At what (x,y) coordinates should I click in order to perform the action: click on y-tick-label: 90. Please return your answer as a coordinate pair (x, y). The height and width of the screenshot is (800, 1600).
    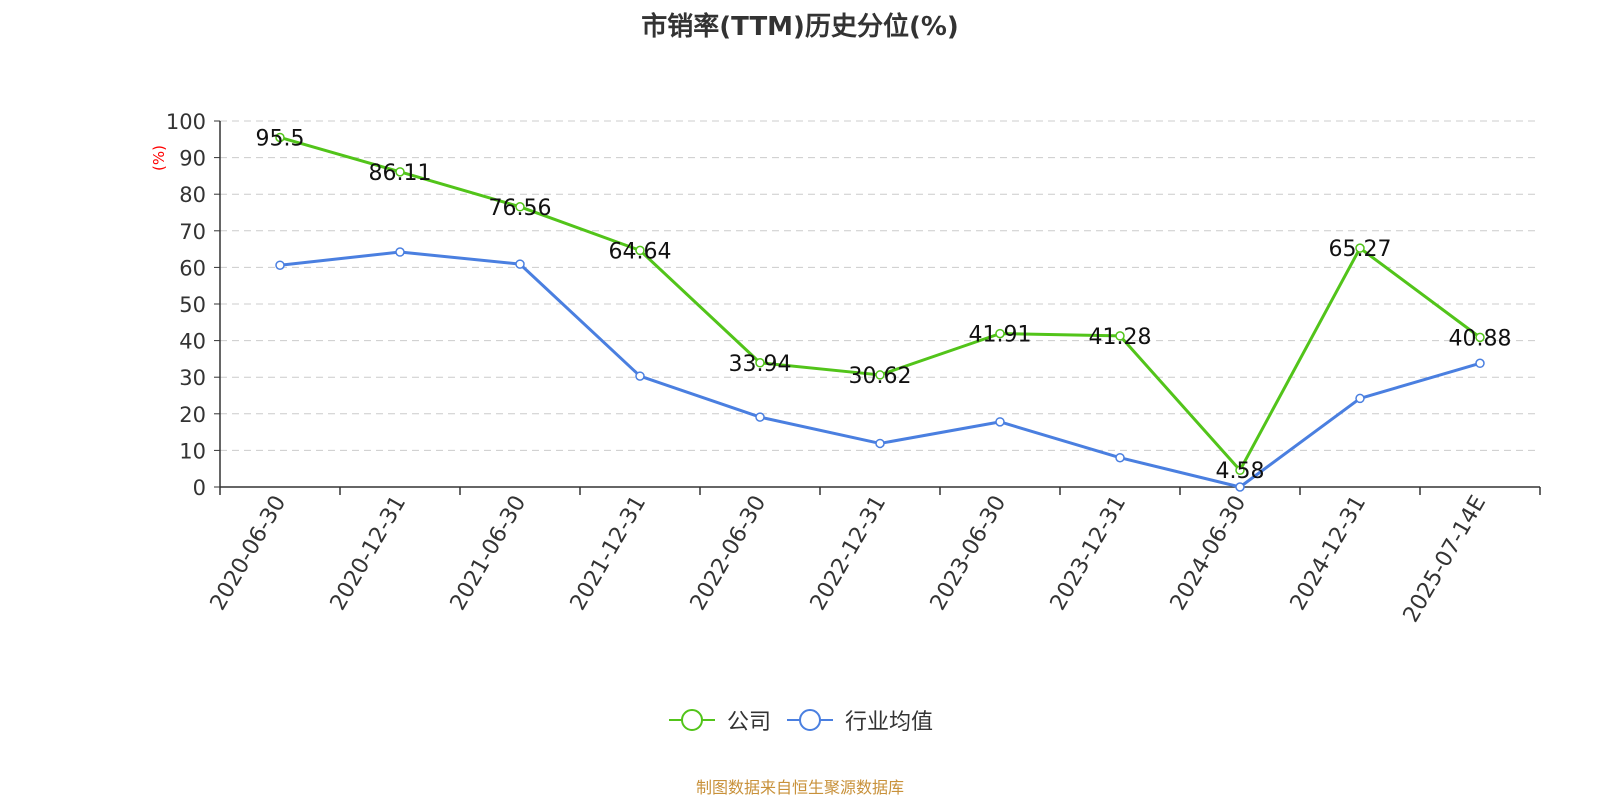
    Looking at the image, I should click on (192, 159).